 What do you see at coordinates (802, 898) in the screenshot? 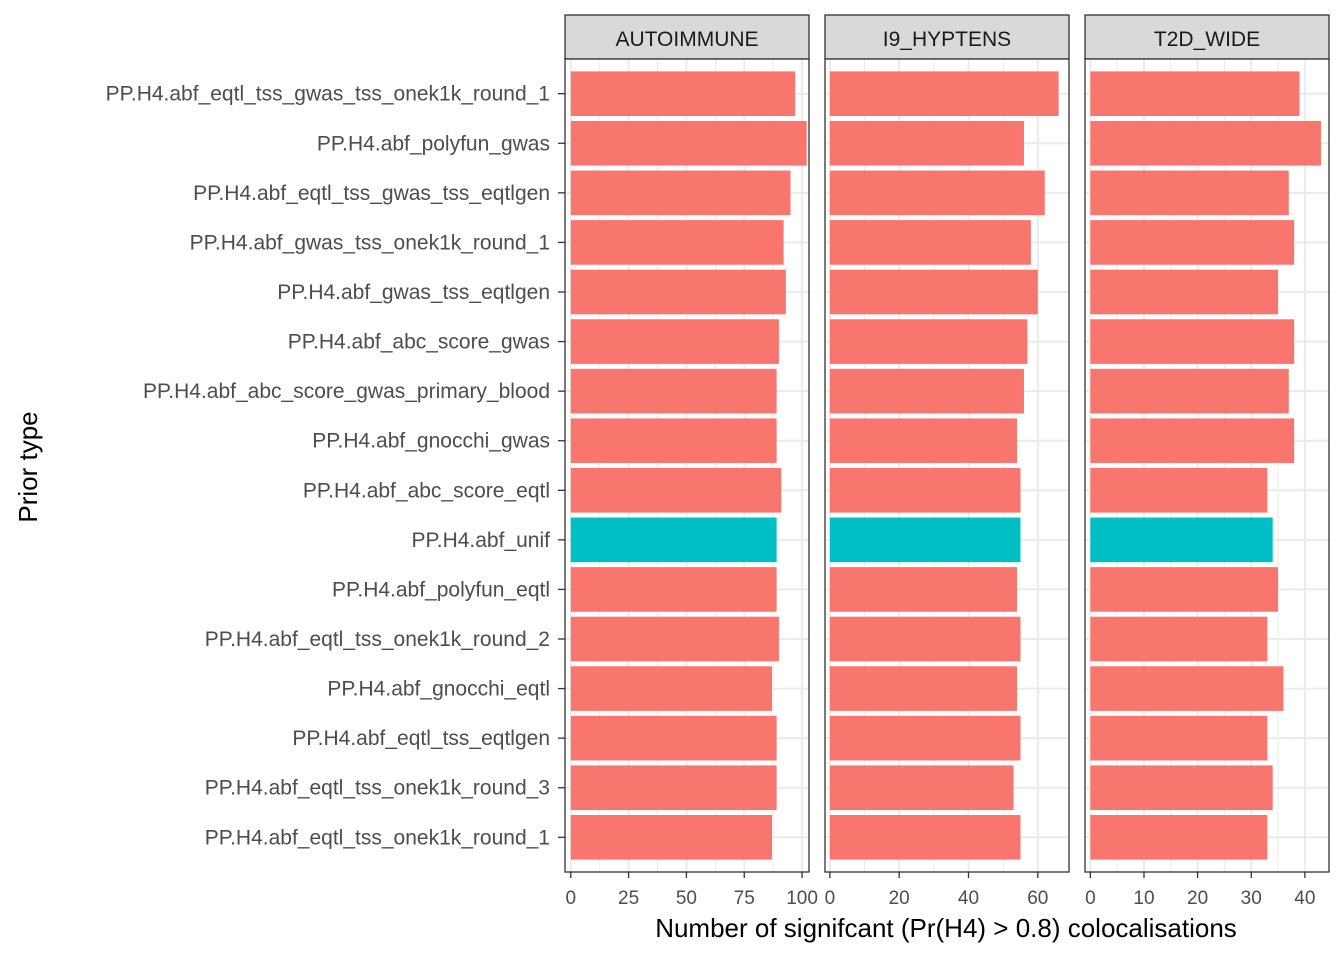
I see `x-tick-label: 100` at bounding box center [802, 898].